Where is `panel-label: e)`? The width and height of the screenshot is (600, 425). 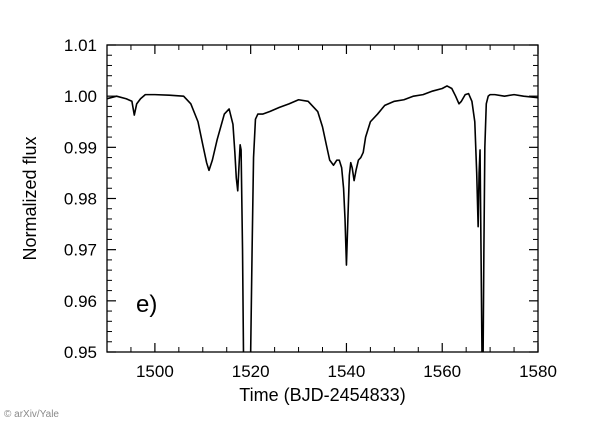
panel-label: e) is located at coordinates (146, 304).